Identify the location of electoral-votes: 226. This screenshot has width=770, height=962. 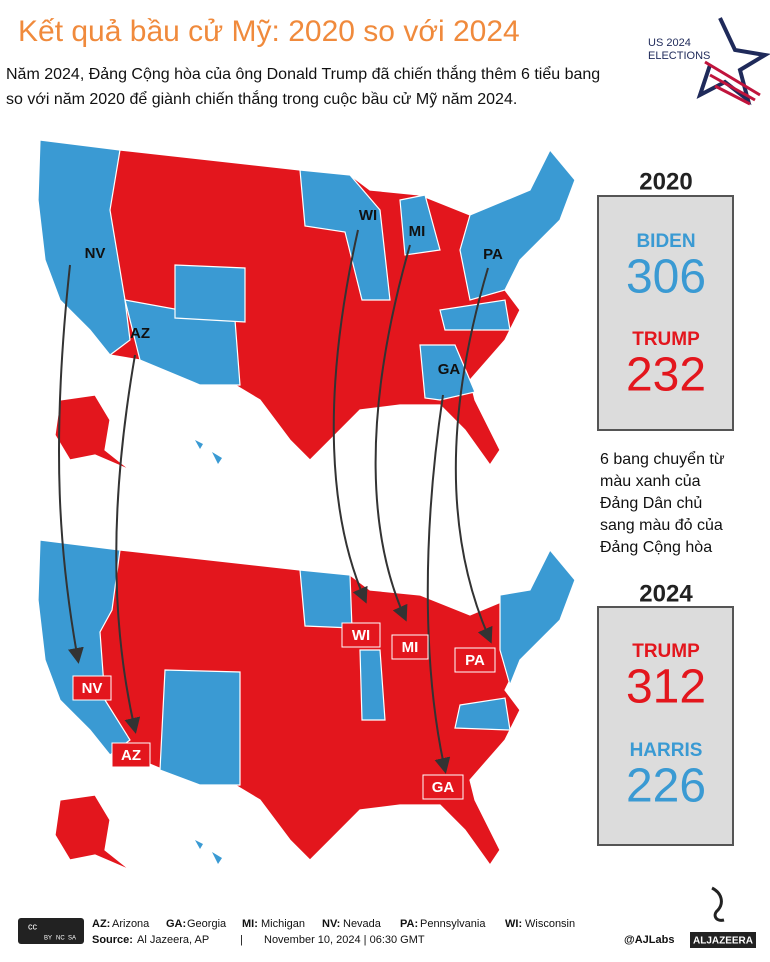
(666, 786).